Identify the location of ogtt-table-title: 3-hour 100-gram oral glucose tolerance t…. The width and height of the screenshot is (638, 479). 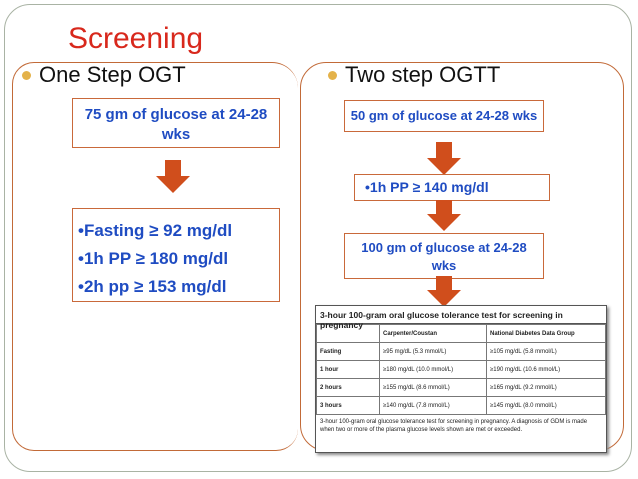
(461, 318).